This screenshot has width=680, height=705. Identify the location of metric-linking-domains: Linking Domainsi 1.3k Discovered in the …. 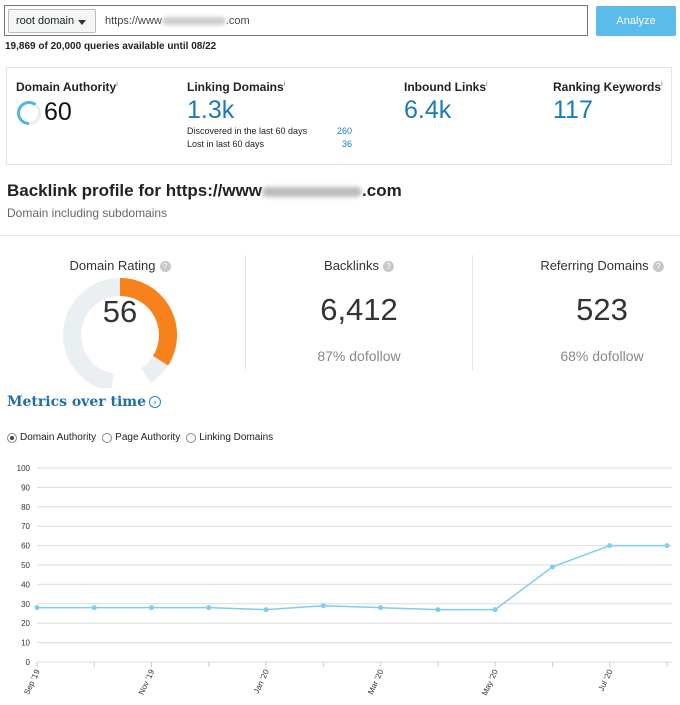
(269, 114).